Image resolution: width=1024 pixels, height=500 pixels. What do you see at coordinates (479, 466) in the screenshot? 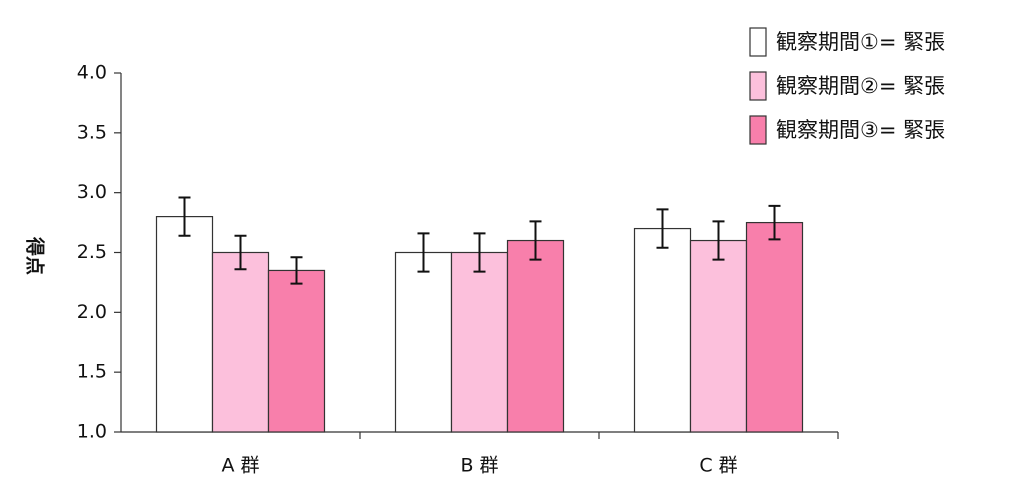
I see `x-category-label: B 群` at bounding box center [479, 466].